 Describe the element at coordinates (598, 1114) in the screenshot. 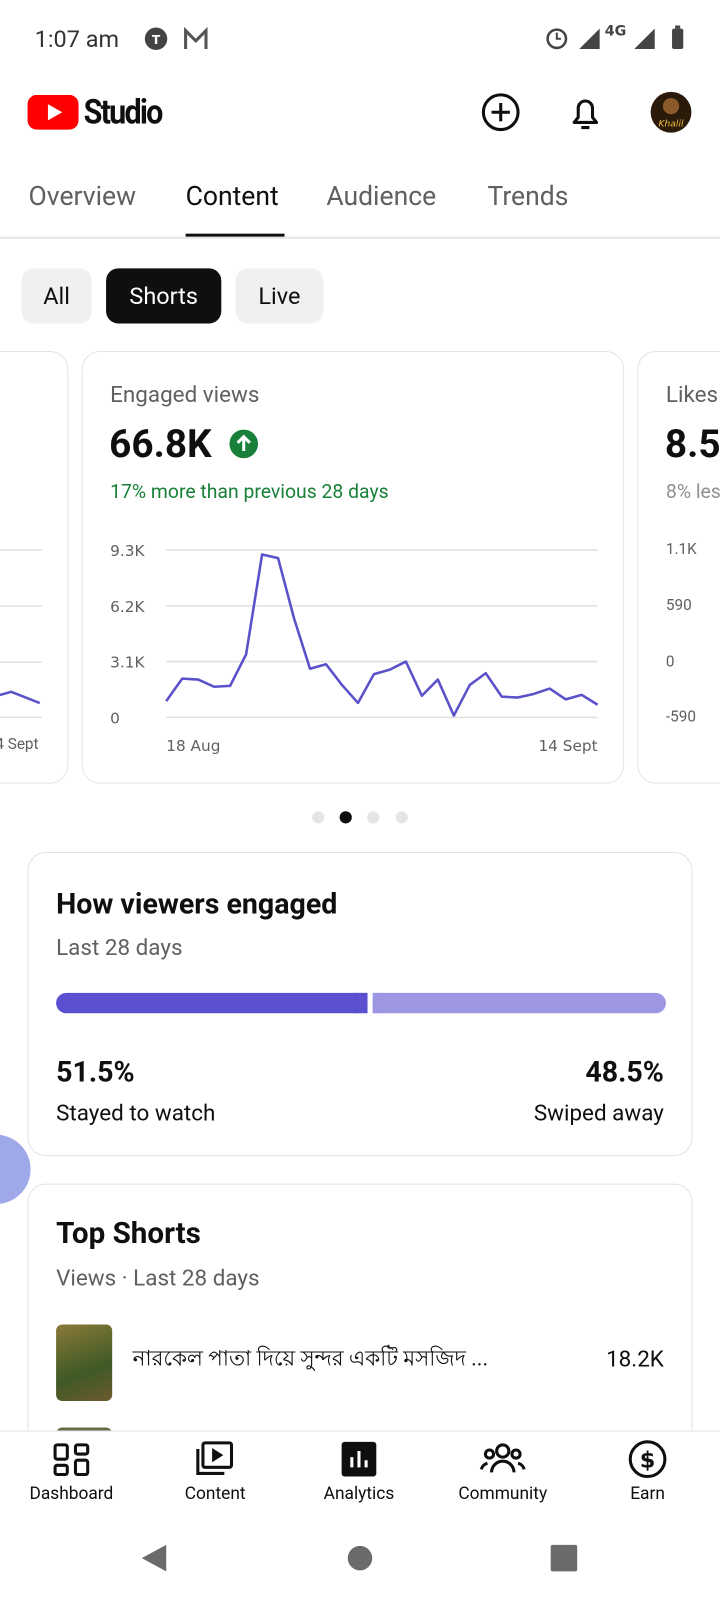

I see `segment-label: Swiped away` at that location.